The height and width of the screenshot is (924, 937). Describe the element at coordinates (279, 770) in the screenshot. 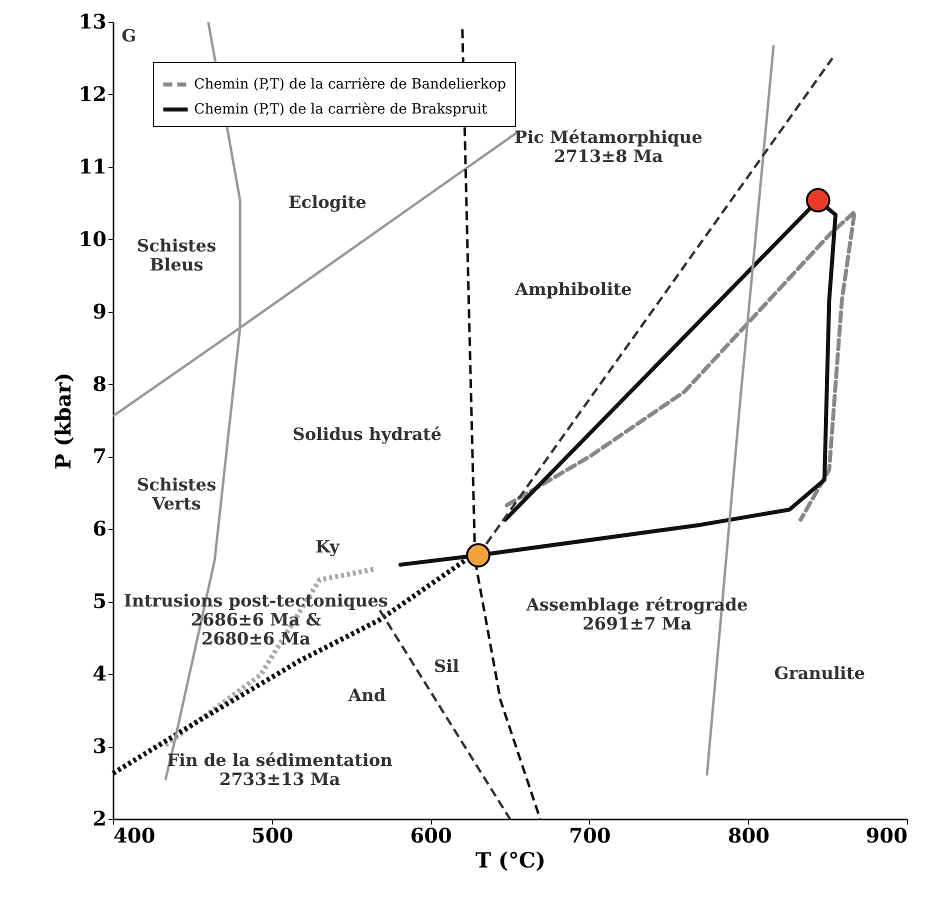

I see `annotation: Fin de la sédimentation 2733±13 Ma` at that location.